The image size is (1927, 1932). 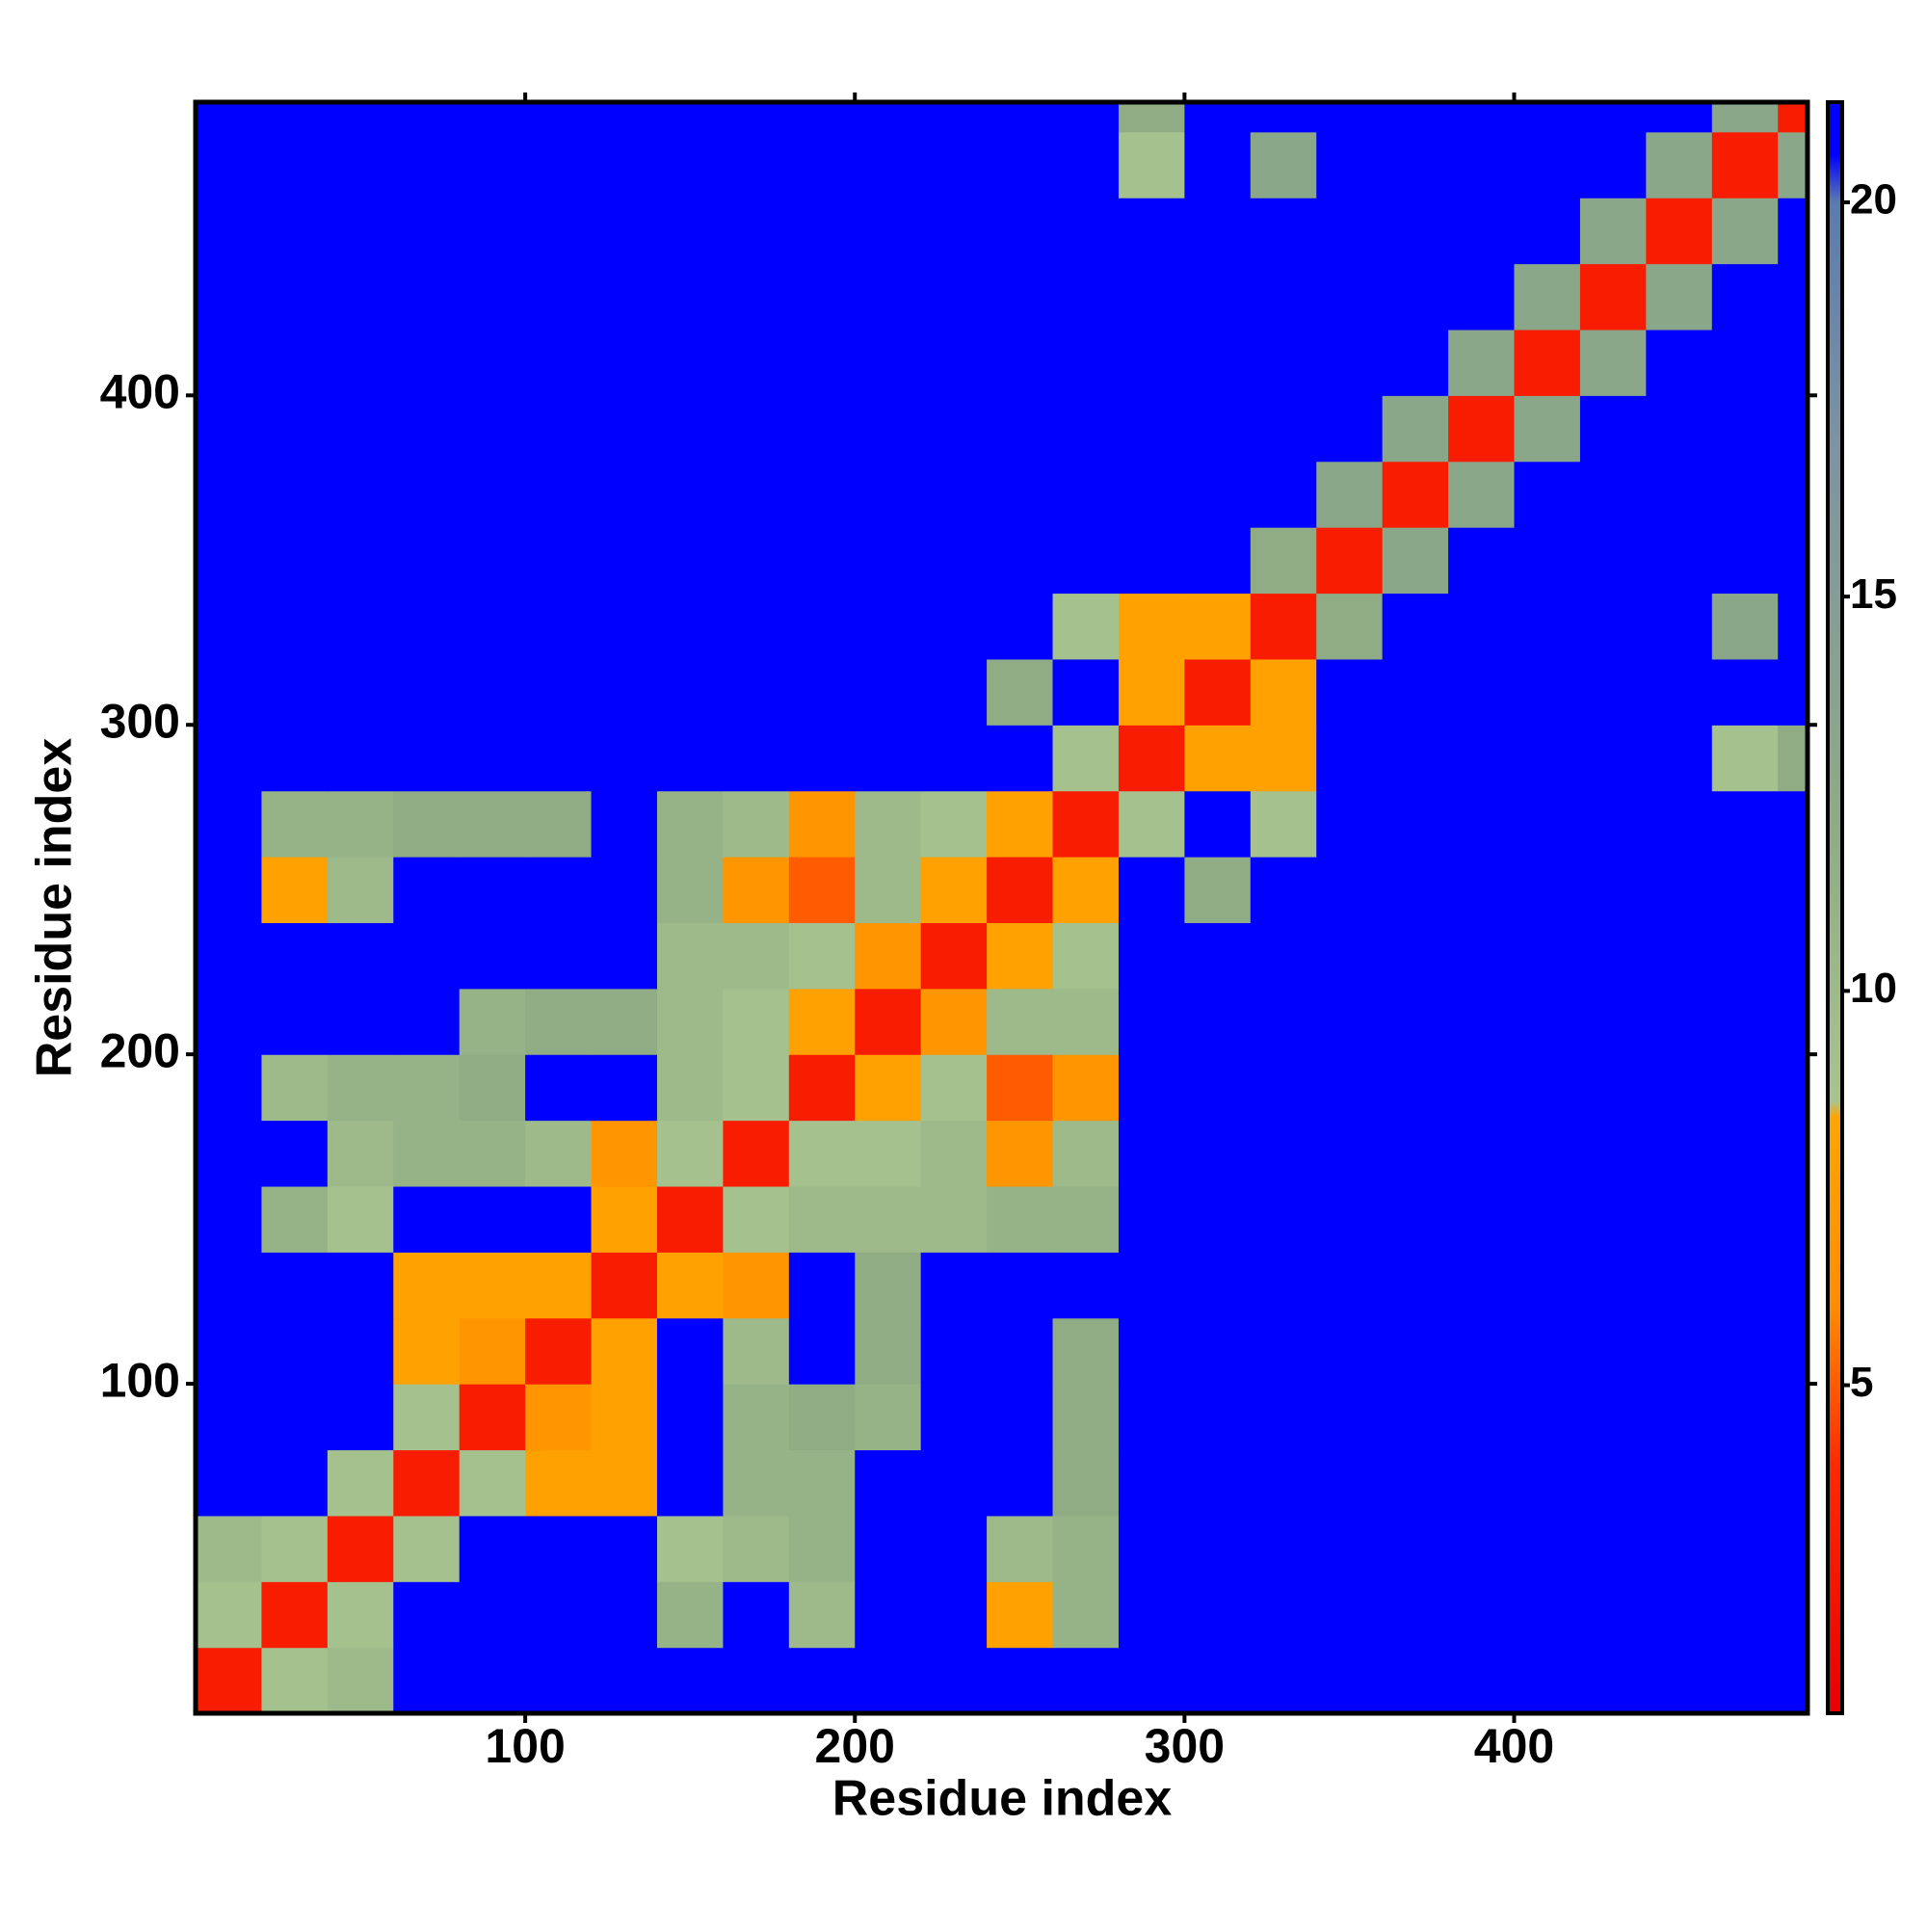 What do you see at coordinates (1873, 200) in the screenshot?
I see `colorbar-tick-label: 20` at bounding box center [1873, 200].